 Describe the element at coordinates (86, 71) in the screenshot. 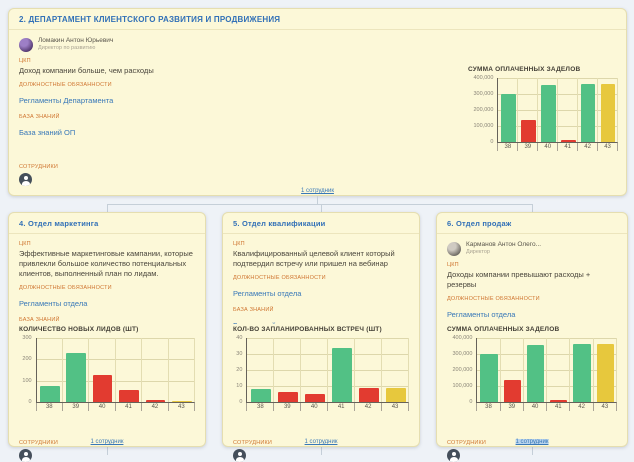

I see `ckp-text: Доход компании больше, чем расходы` at that location.